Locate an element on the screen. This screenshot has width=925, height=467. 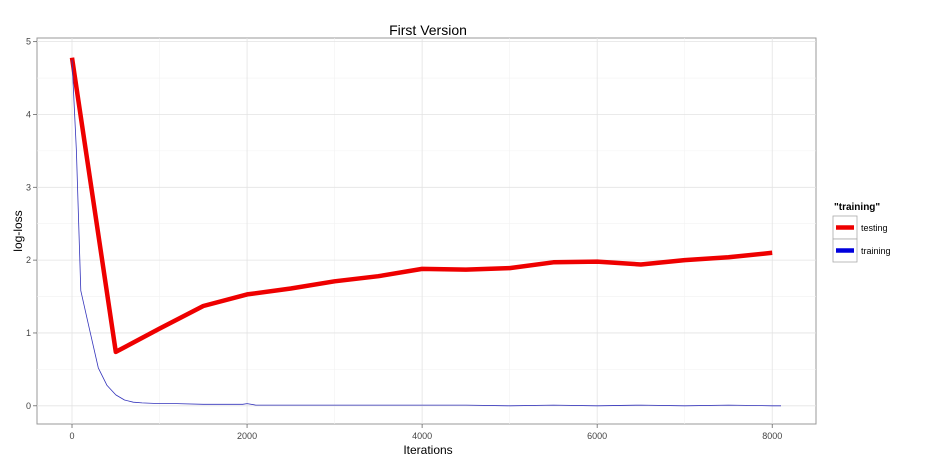
y-tick-label: 3 is located at coordinates (28, 187).